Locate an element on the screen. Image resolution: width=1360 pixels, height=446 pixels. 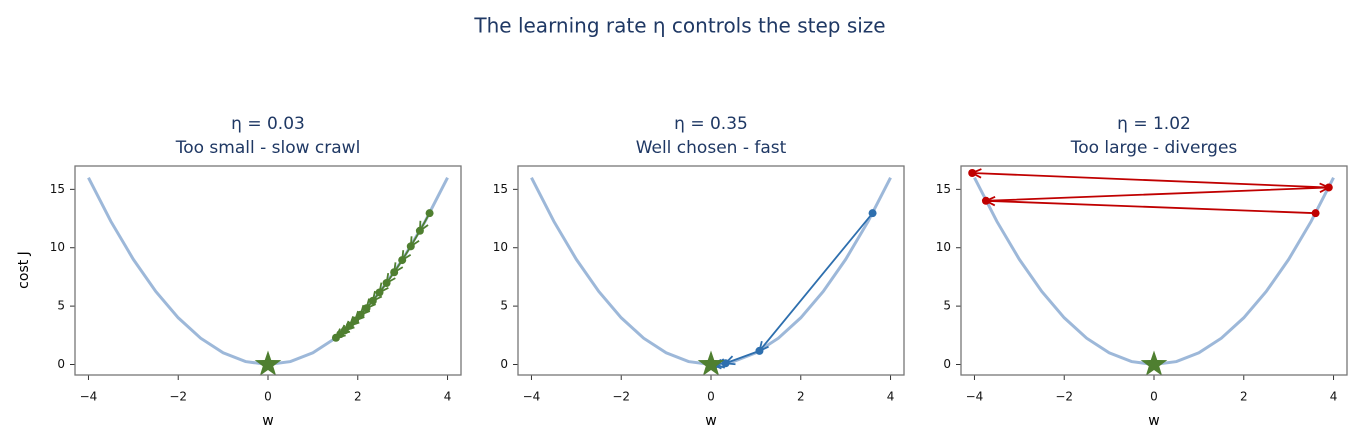
subplot-title: η = 0.03 is located at coordinates (268, 124).